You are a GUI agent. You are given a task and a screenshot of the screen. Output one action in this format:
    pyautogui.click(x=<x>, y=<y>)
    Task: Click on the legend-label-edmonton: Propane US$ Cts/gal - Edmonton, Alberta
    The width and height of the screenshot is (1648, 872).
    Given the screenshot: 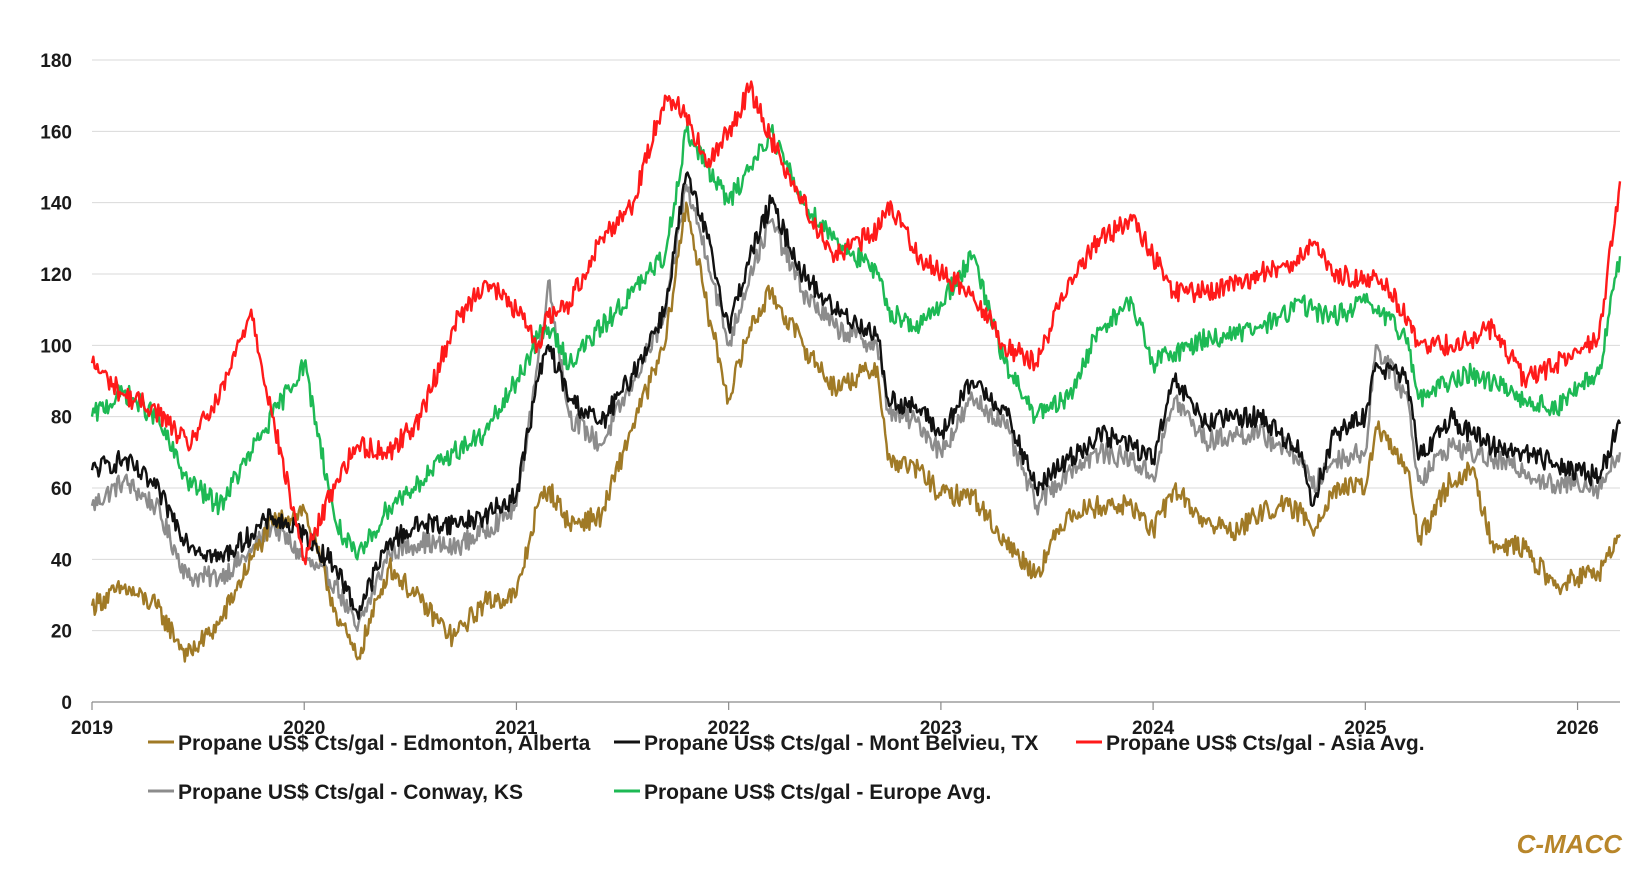 What is the action you would take?
    pyautogui.click(x=384, y=743)
    